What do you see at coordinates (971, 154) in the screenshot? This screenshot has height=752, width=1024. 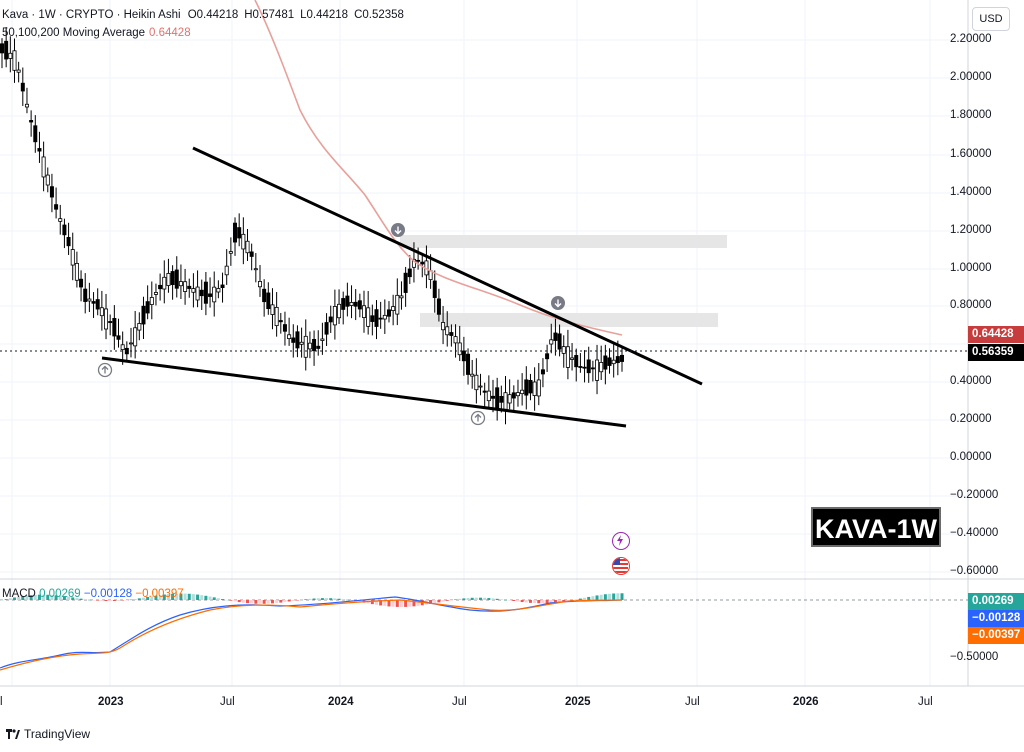 I see `price-axis-label: 1.60000` at bounding box center [971, 154].